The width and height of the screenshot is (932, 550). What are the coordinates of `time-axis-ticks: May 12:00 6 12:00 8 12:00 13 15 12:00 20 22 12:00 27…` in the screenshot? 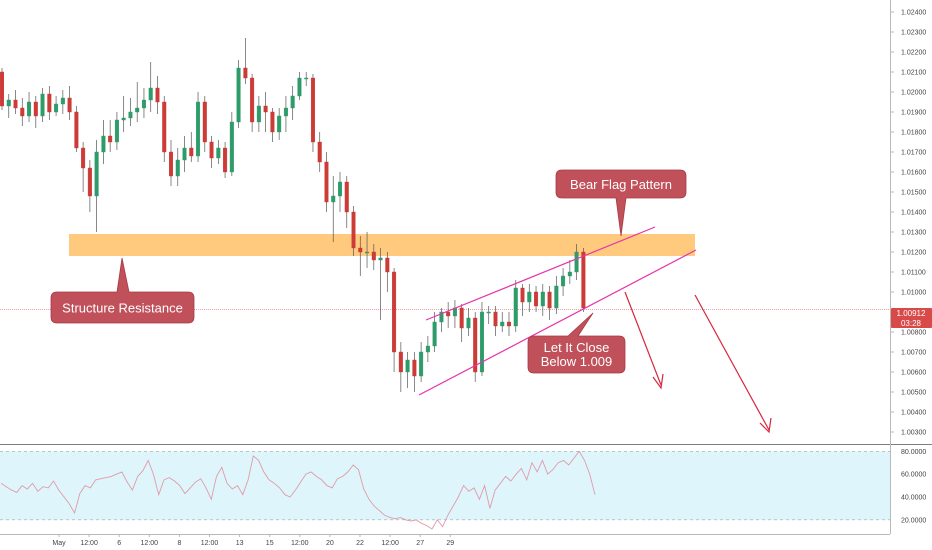 It's located at (253, 540).